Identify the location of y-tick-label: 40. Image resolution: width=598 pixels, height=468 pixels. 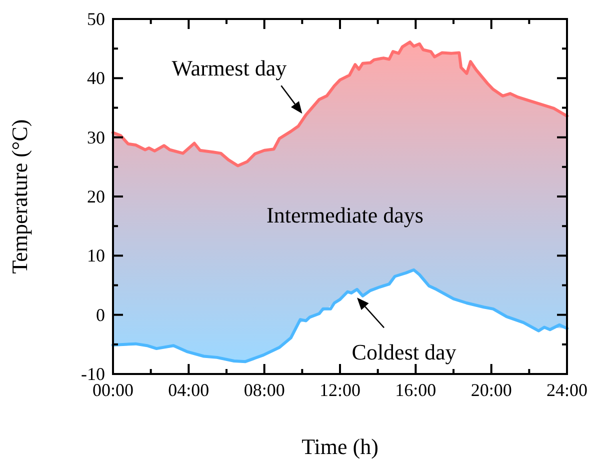
(96, 78).